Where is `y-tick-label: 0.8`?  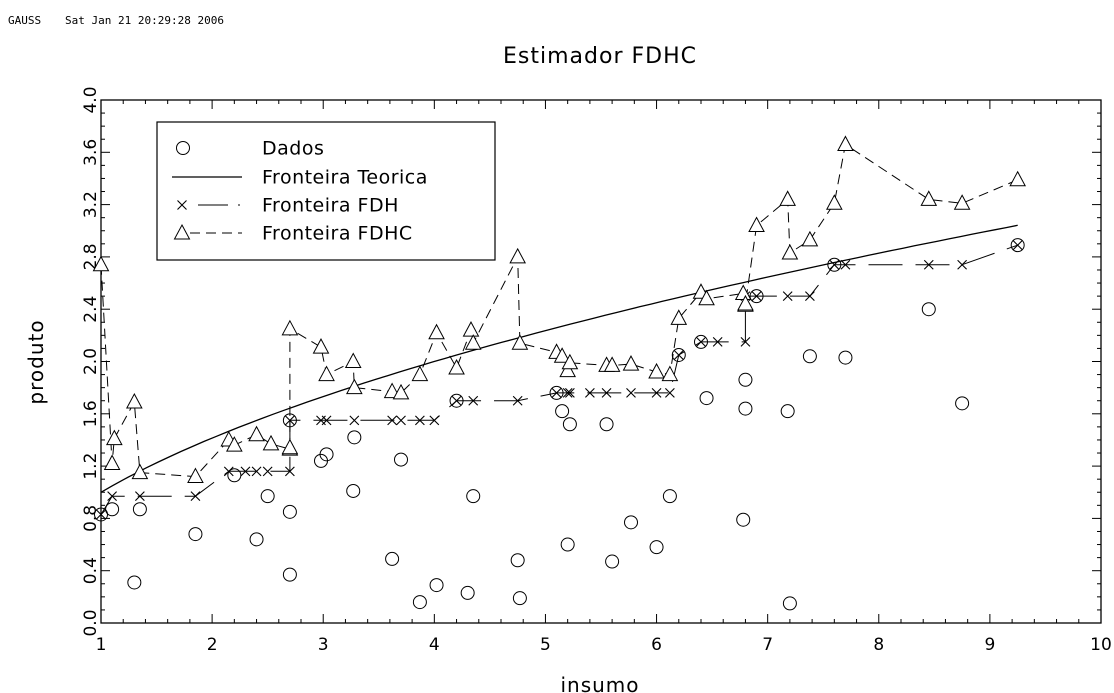 y-tick-label: 0.8 is located at coordinates (91, 518).